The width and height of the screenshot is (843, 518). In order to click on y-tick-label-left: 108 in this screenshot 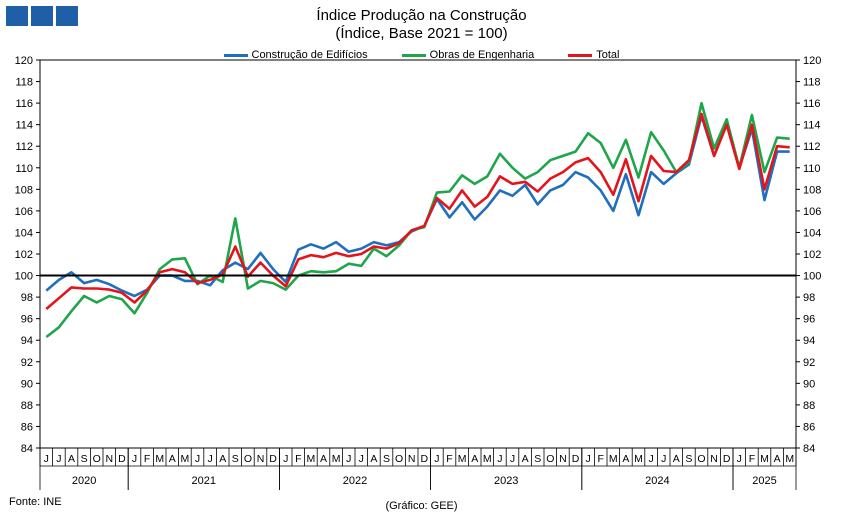, I will do `click(24, 190)`.